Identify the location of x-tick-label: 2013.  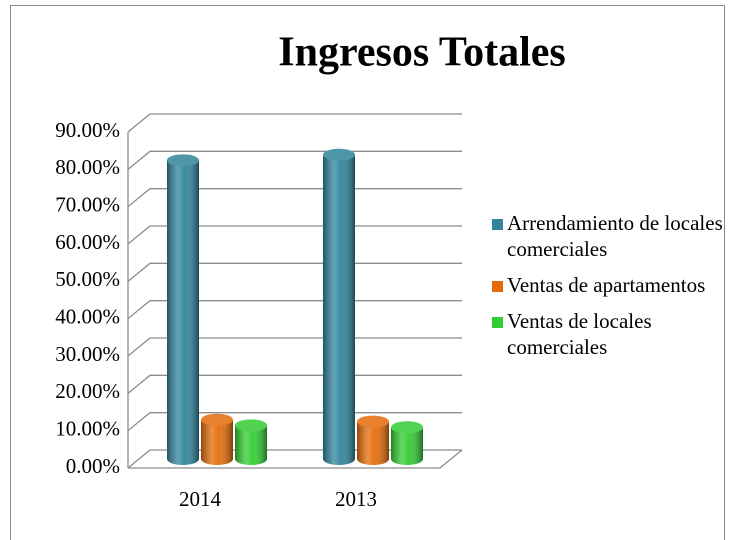
(356, 499).